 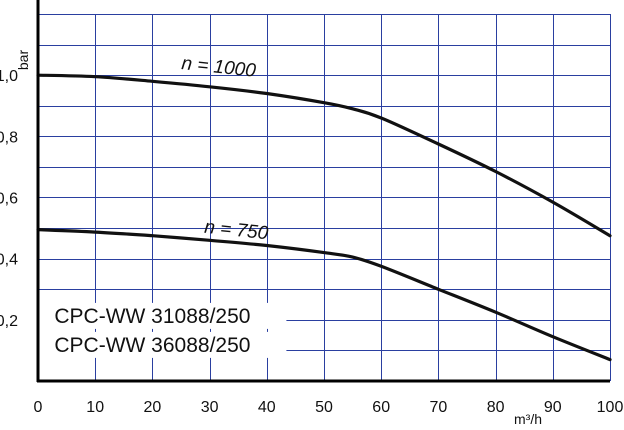 I want to click on x-axis-unit: m³/h, so click(x=528, y=419).